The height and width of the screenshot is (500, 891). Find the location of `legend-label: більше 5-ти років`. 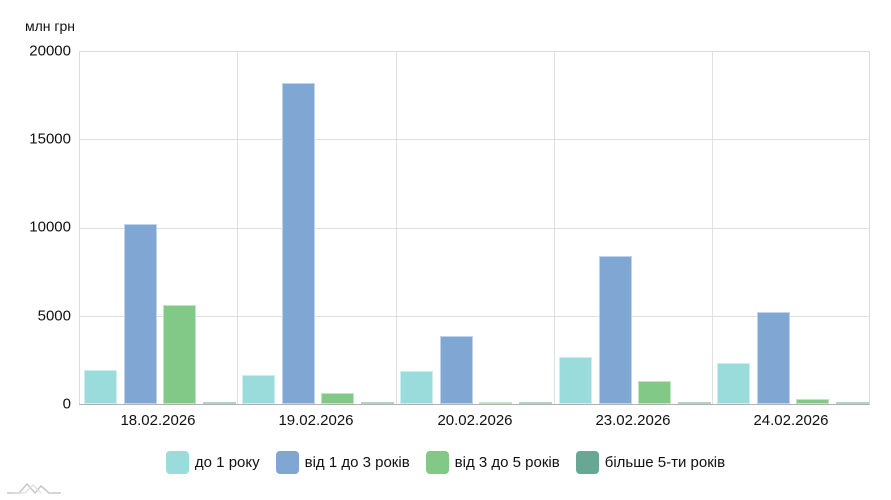

legend-label: більше 5-ти років is located at coordinates (665, 462).